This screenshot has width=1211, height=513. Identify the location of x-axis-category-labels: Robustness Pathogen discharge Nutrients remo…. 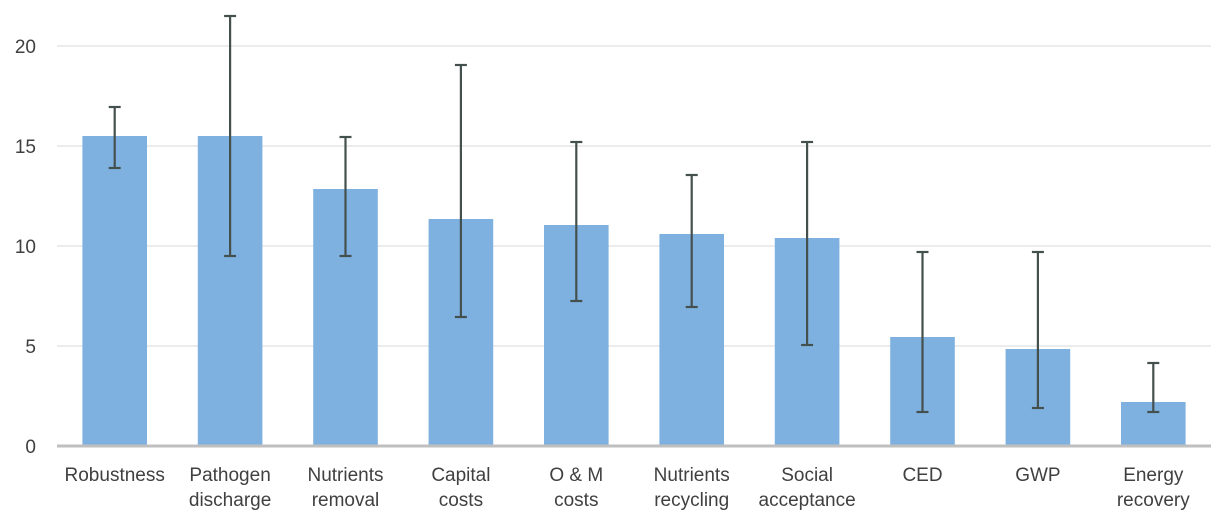
(628, 488).